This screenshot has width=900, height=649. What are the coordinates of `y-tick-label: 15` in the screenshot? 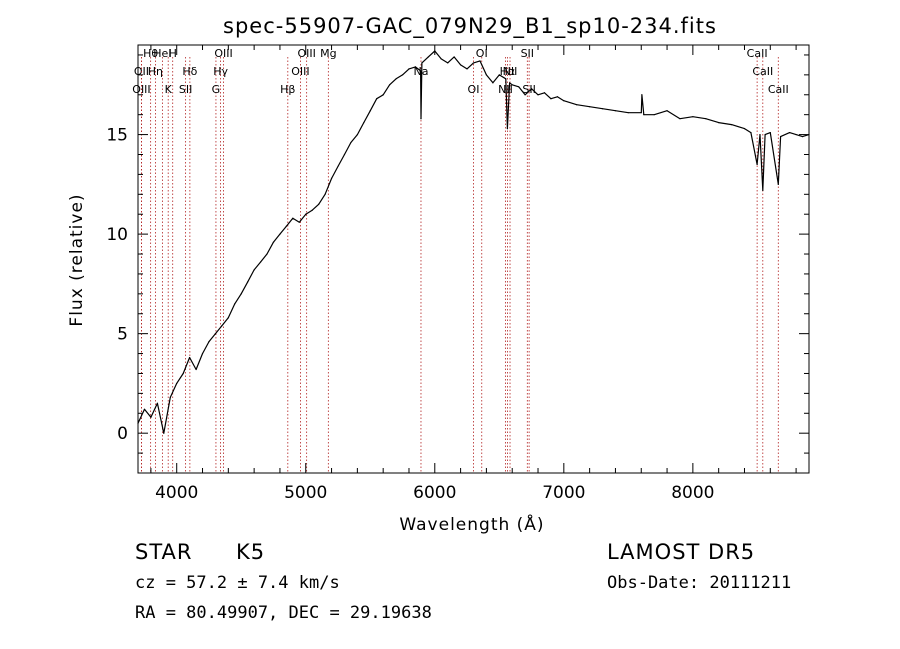 It's located at (117, 136).